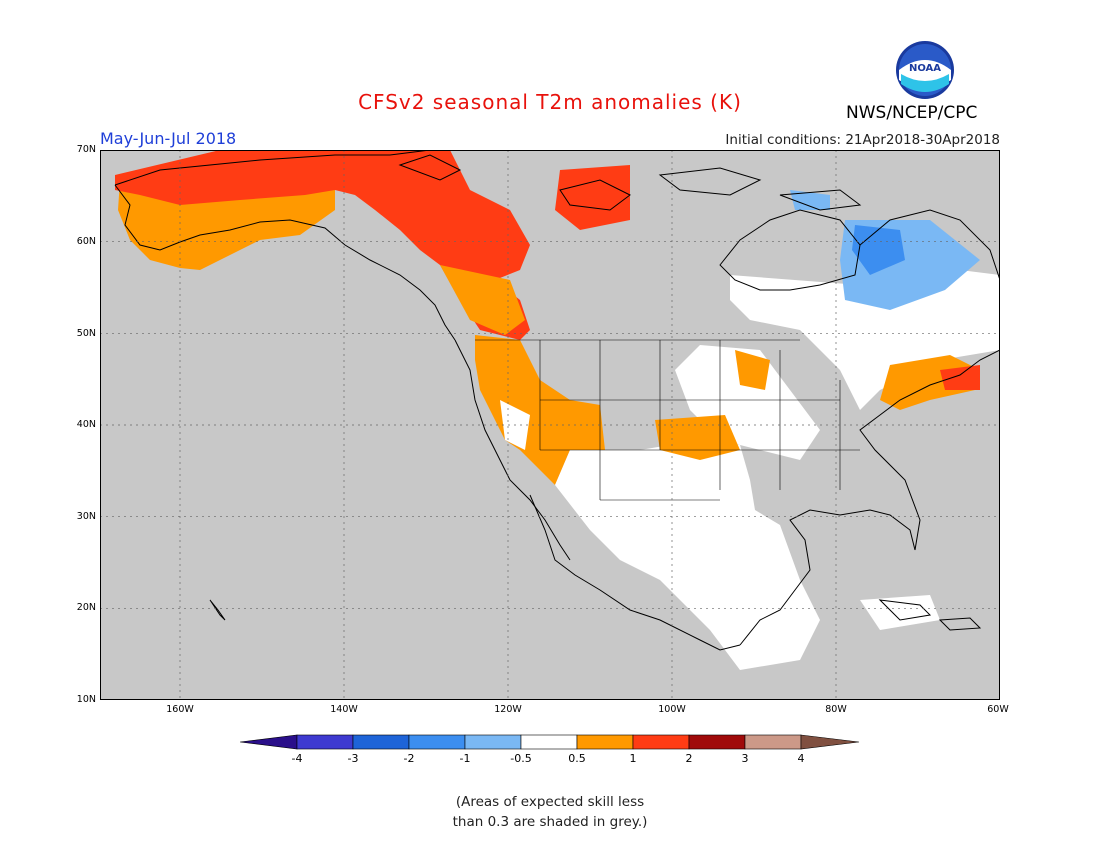 This screenshot has height=850, width=1100. What do you see at coordinates (830, 742) in the screenshot?
I see `colorbar-arrow-high` at bounding box center [830, 742].